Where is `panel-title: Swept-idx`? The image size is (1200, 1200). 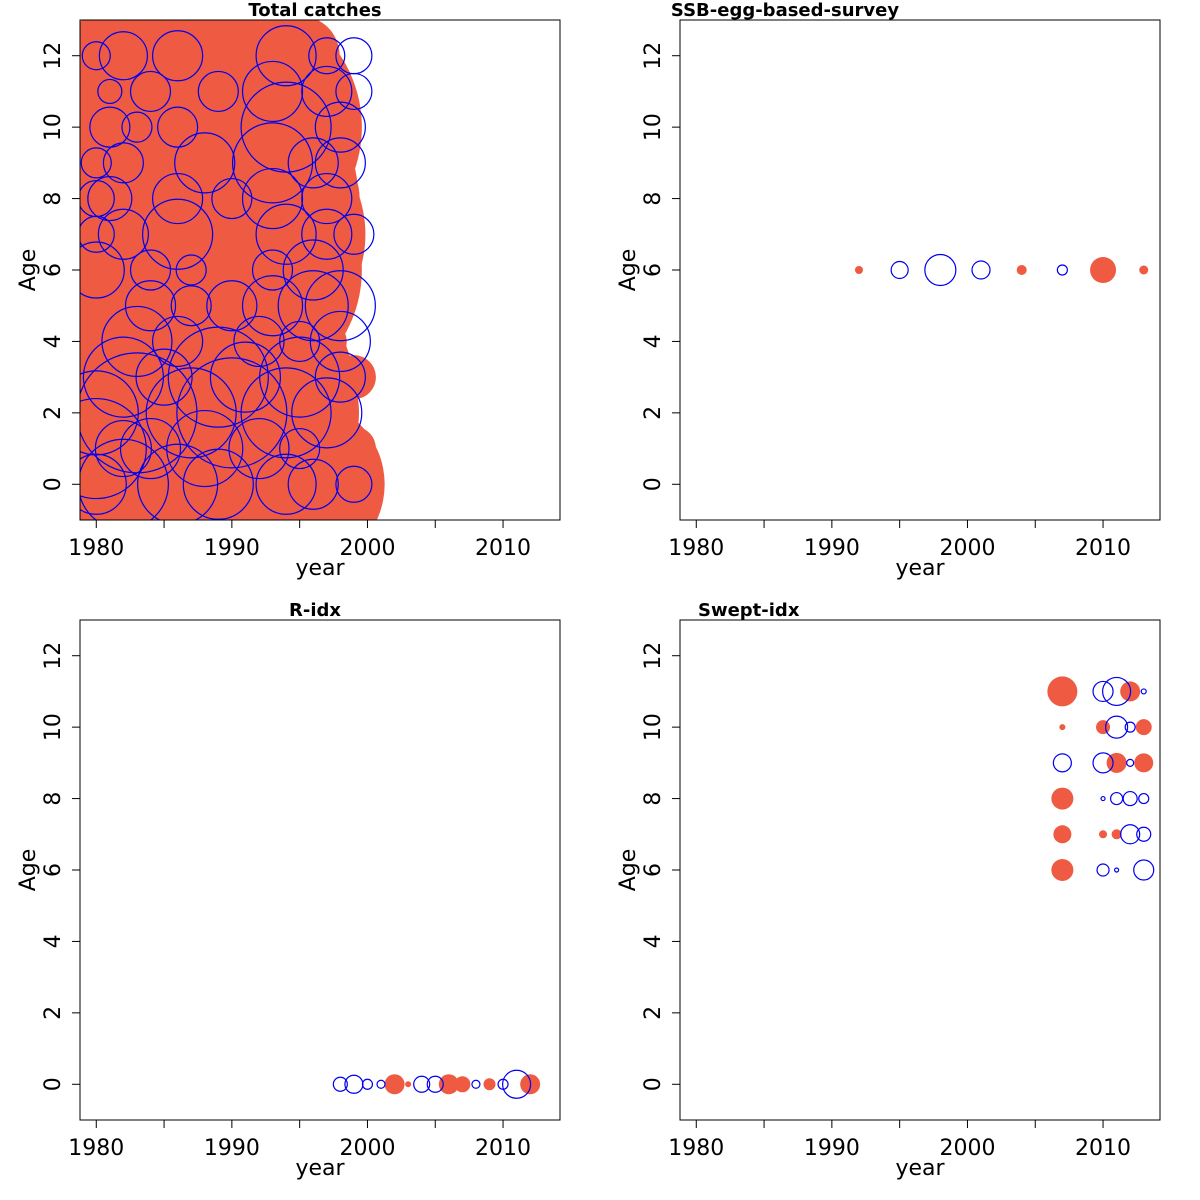
panel-title: Swept-idx is located at coordinates (749, 610).